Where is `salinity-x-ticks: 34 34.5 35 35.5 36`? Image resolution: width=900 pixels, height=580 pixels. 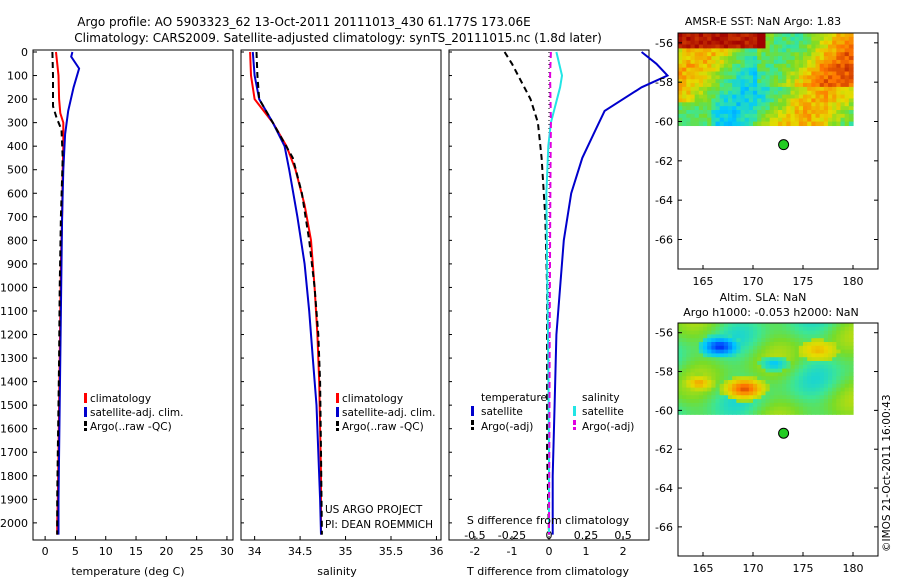
salinity-x-ticks: 34 34.5 35 35.5 36 is located at coordinates (345, 547).